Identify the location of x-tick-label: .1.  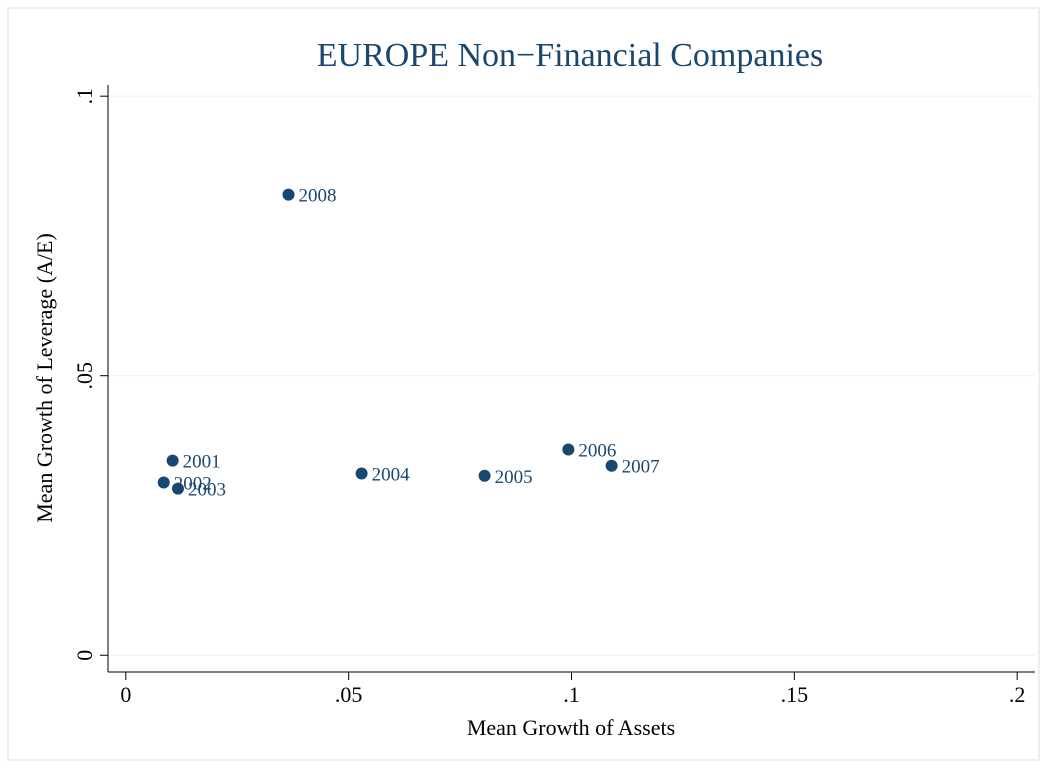
(571, 694).